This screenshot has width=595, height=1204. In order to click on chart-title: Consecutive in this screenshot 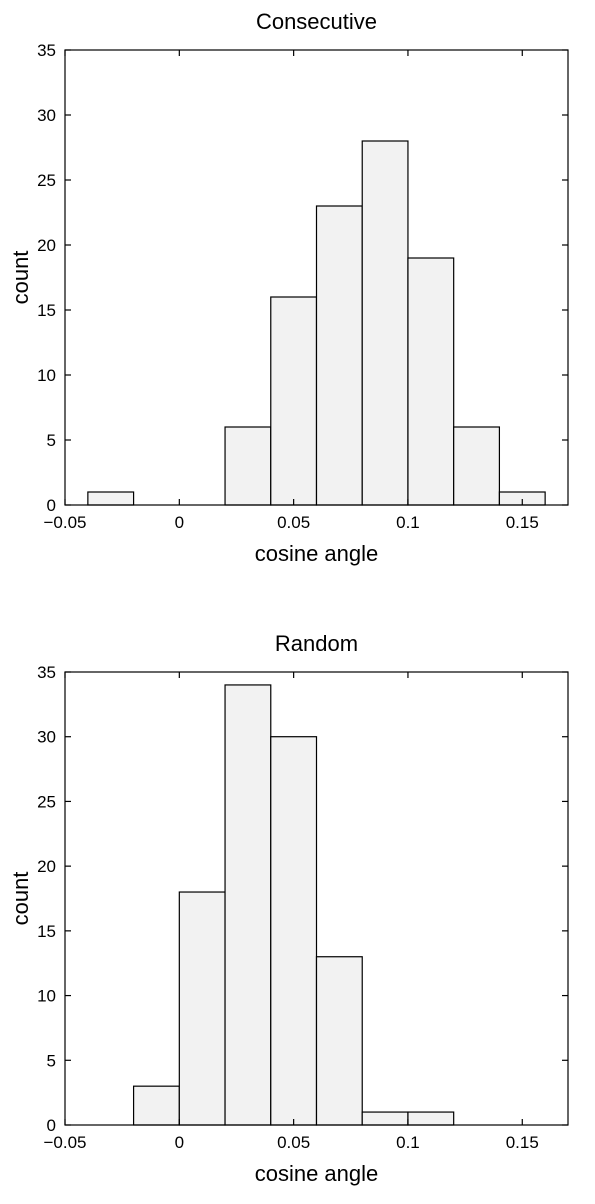, I will do `click(316, 21)`.